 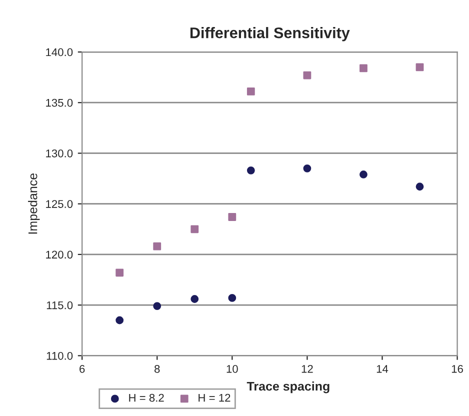 I want to click on x-tick-label: 12, so click(x=307, y=369).